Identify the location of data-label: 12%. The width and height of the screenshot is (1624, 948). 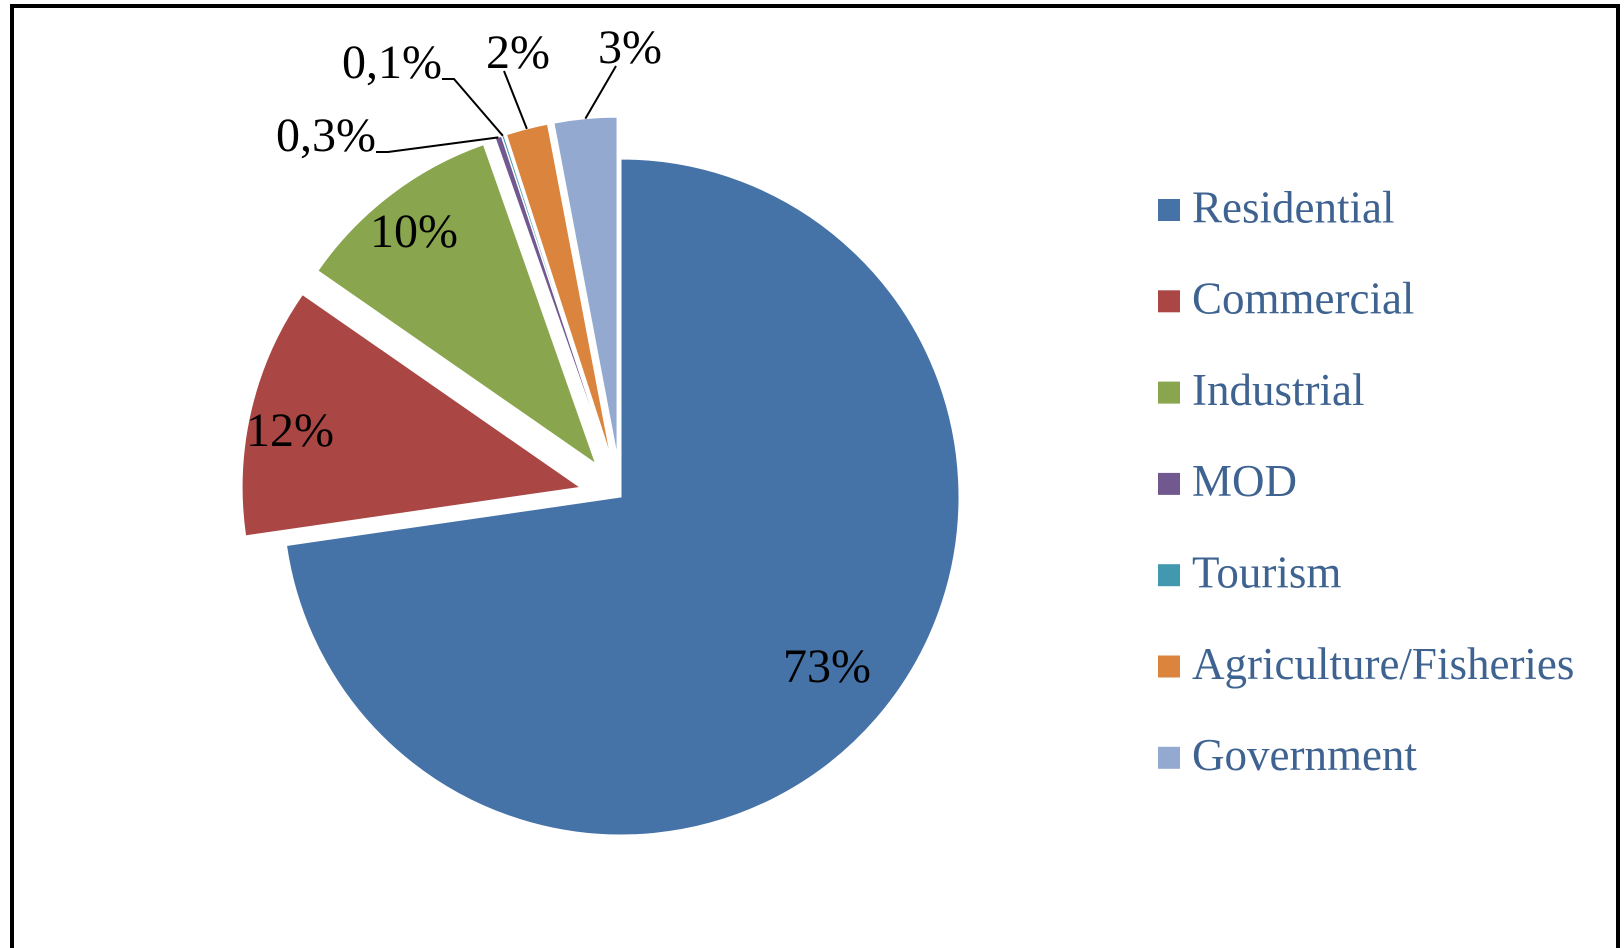
(290, 430).